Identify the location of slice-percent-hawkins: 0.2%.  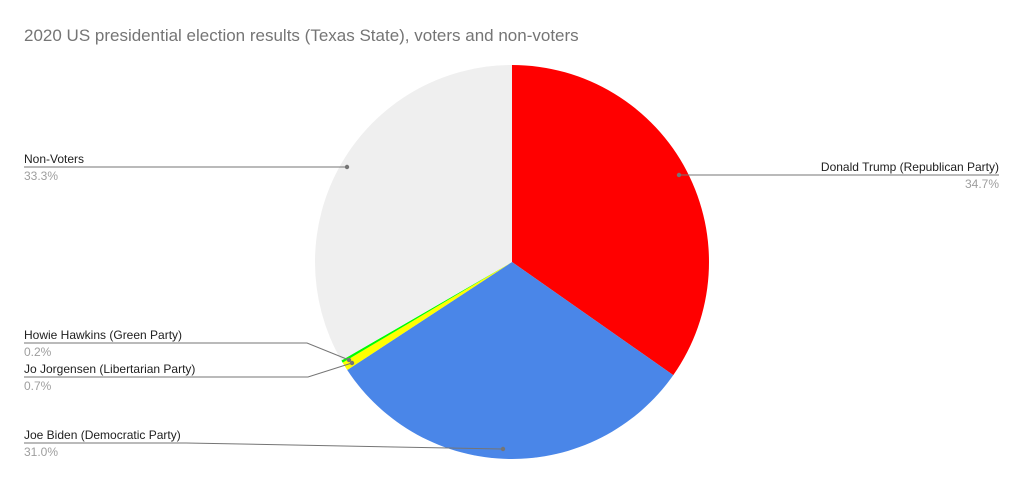
(38, 352).